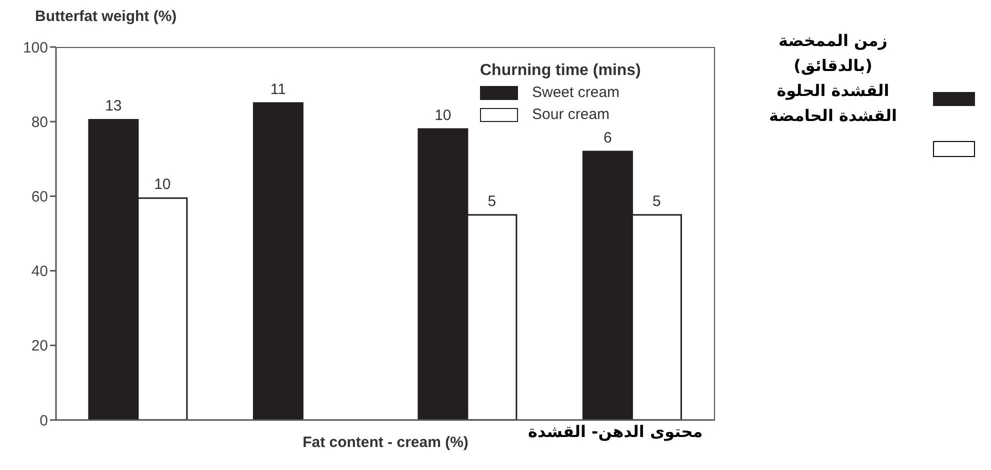 The image size is (991, 470). What do you see at coordinates (113, 106) in the screenshot?
I see `annotation: 13` at bounding box center [113, 106].